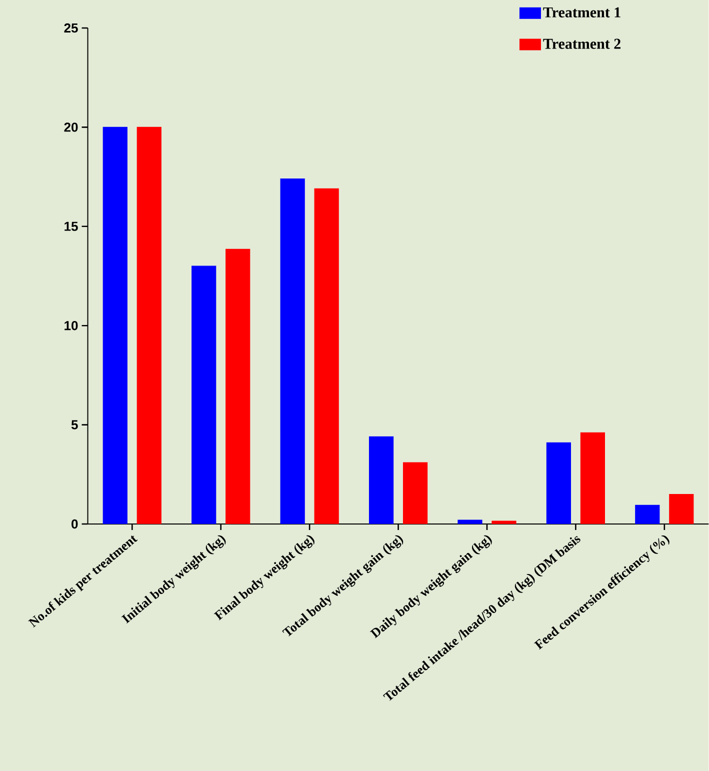 Image resolution: width=709 pixels, height=771 pixels. Describe the element at coordinates (75, 425) in the screenshot. I see `y-tick-label: 5` at that location.